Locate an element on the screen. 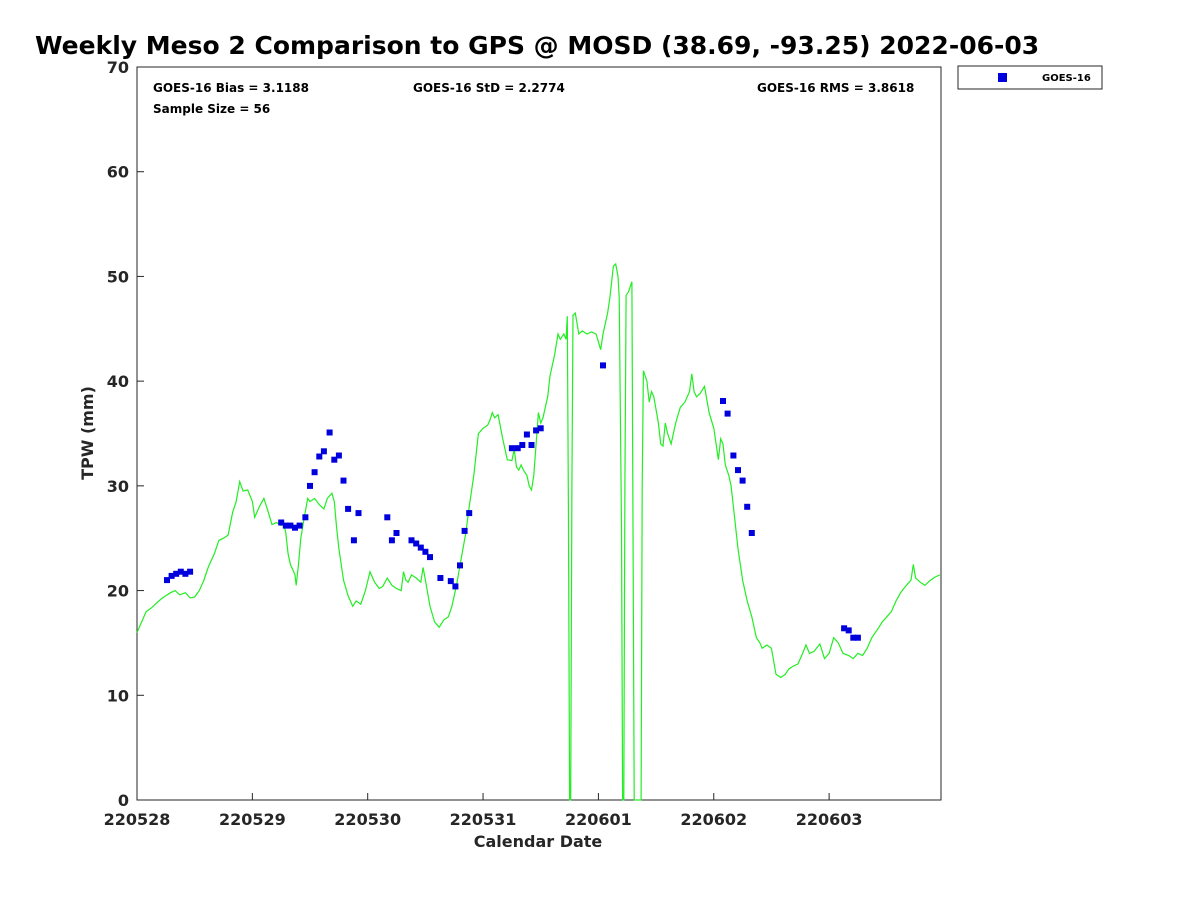 This screenshot has width=1200, height=900. bias-stat: GOES-16 Bias = 3.1188 is located at coordinates (231, 88).